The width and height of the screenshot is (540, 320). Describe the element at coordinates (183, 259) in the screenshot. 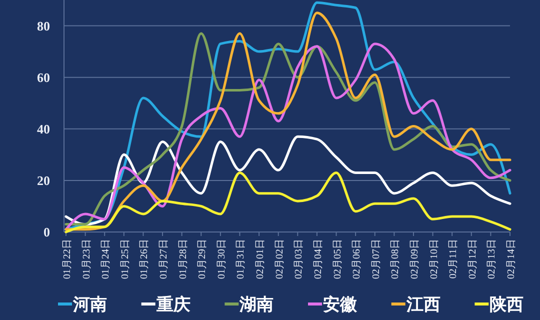

I see `x-tick-label: 01月28日` at that location.